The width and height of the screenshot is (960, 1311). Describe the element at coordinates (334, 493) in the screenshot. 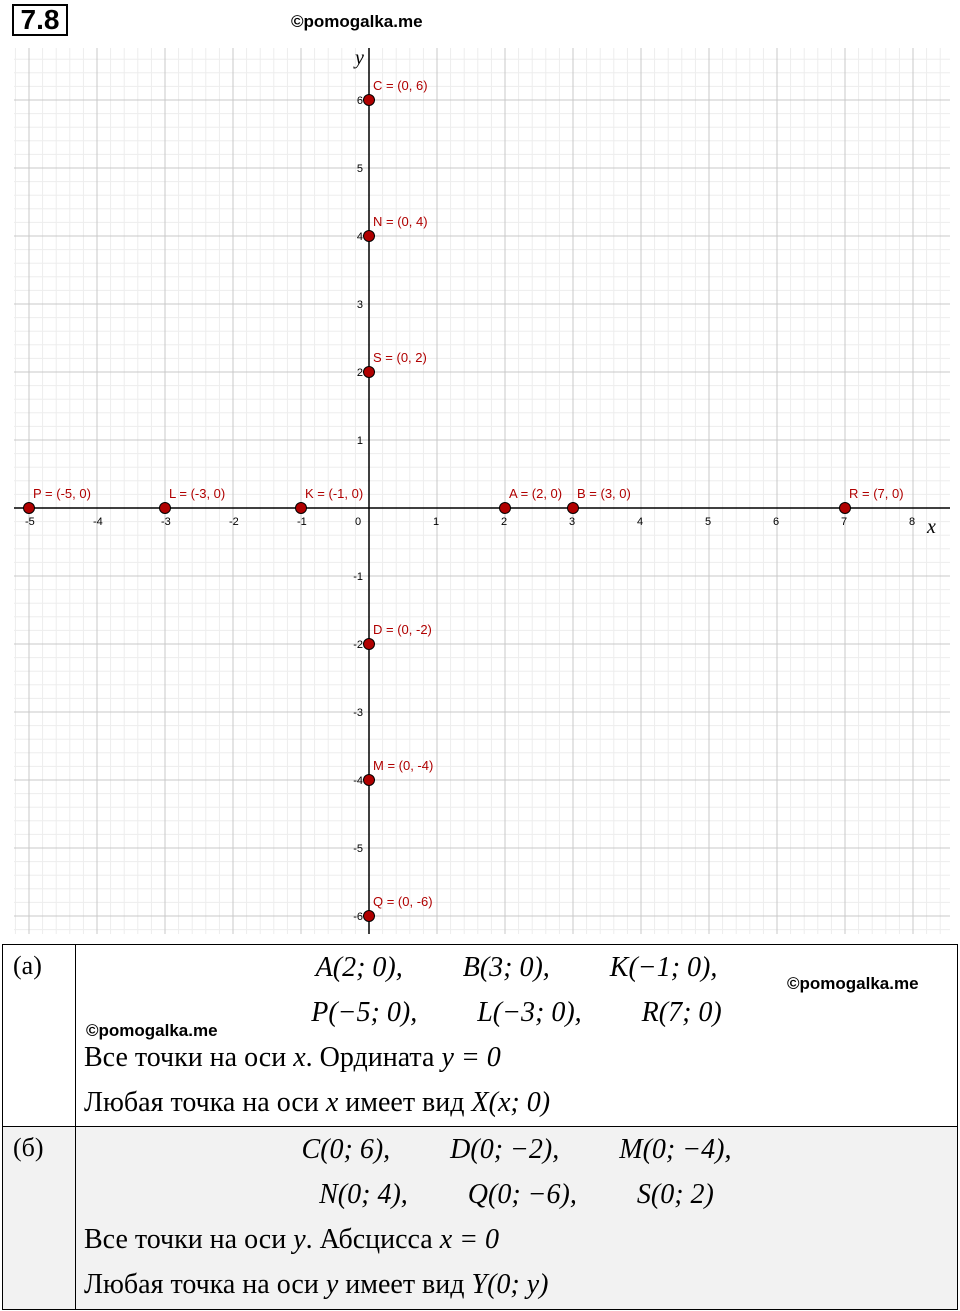

I see `point-label: K = (-1, 0)` at that location.